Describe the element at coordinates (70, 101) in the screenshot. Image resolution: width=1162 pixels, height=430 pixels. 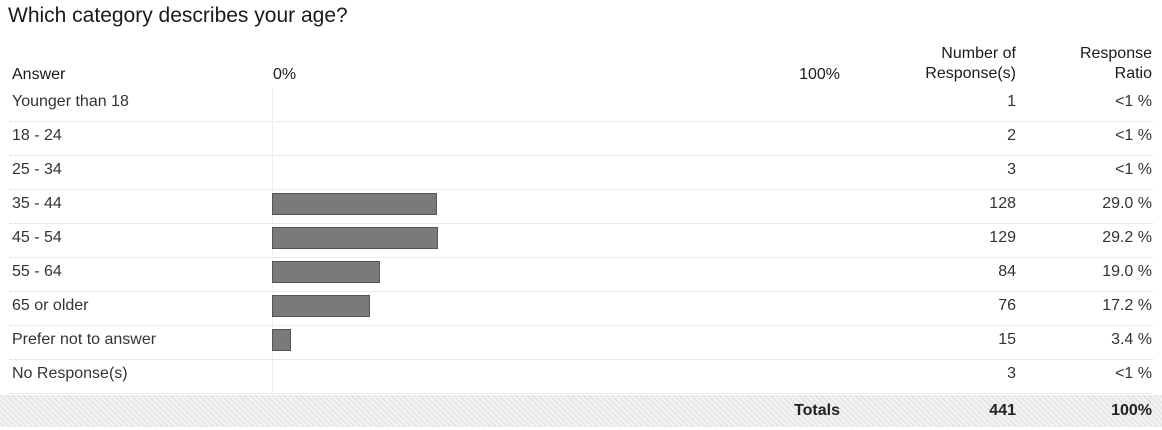
I see `answer-label: Younger than 18` at that location.